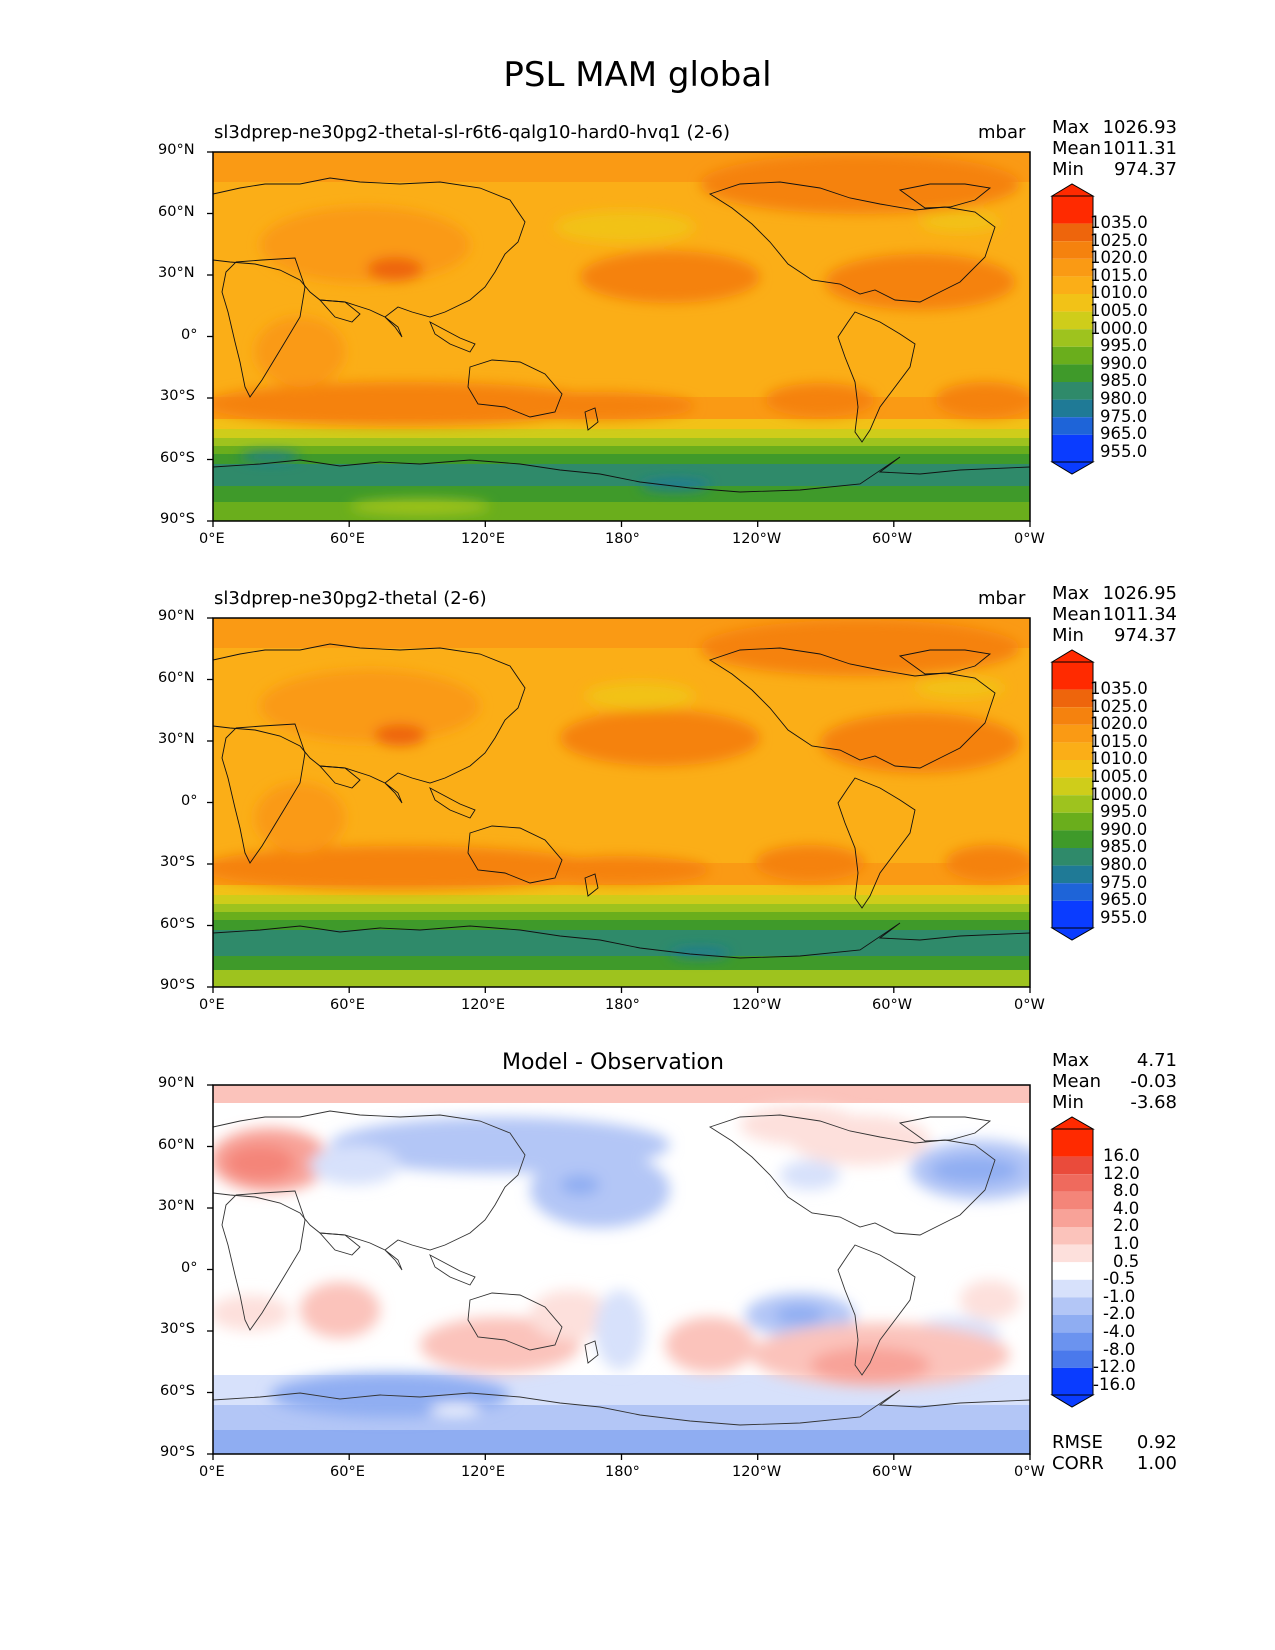 The image size is (1275, 1650). I want to click on lon-tick-label: 120°W, so click(757, 1472).